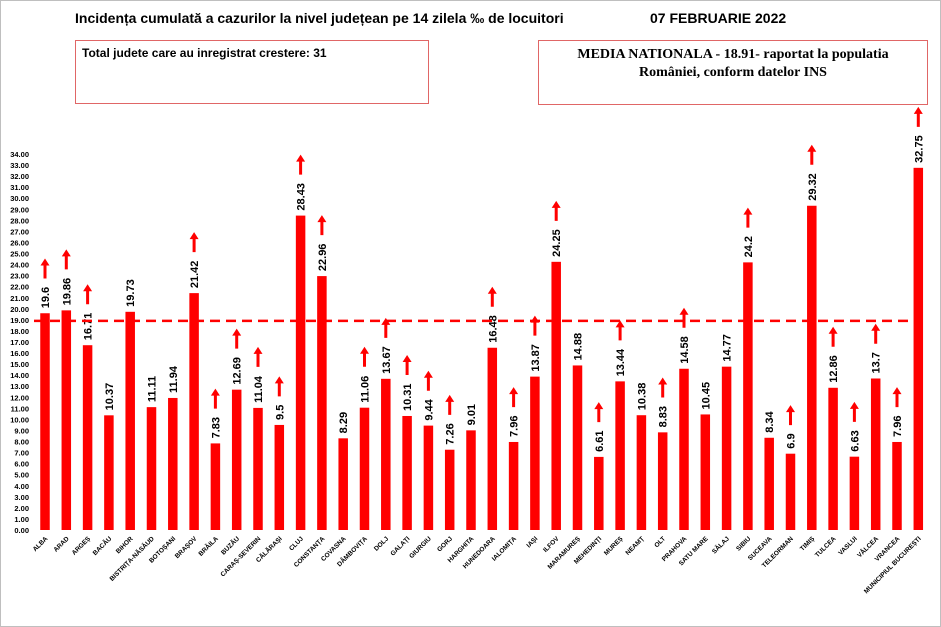 Image resolution: width=941 pixels, height=627 pixels. What do you see at coordinates (174, 379) in the screenshot?
I see `data-label: 11.94` at bounding box center [174, 379].